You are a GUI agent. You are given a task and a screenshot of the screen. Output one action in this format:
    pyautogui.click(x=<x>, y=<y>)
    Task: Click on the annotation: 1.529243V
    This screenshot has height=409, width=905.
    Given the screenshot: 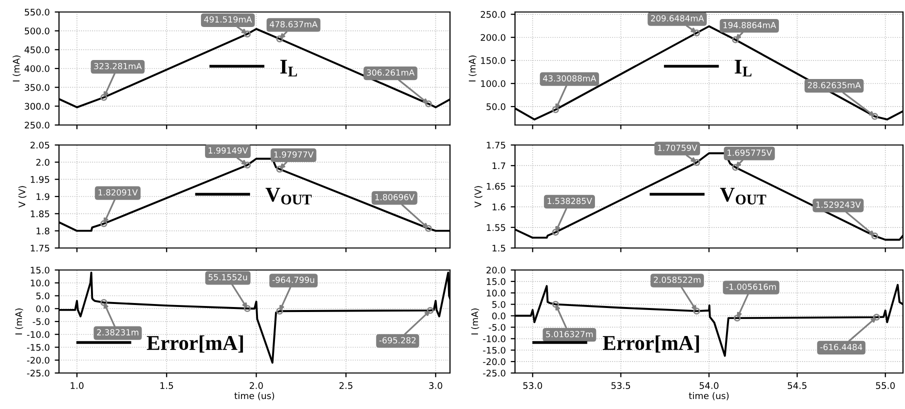 What is the action you would take?
    pyautogui.click(x=838, y=205)
    